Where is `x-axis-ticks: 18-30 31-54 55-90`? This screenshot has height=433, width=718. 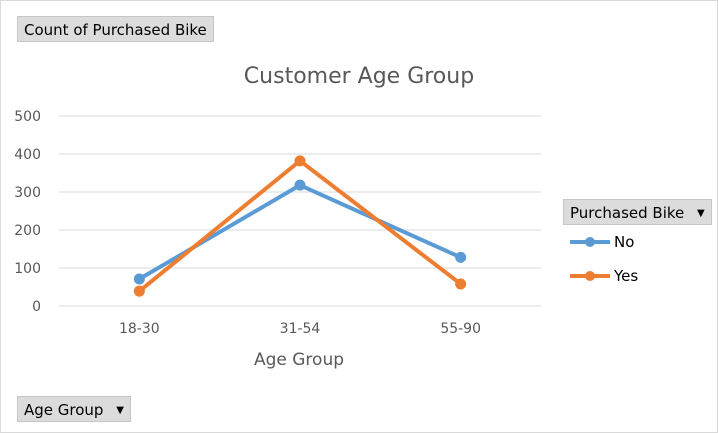 x-axis-ticks: 18-30 31-54 55-90 is located at coordinates (300, 329).